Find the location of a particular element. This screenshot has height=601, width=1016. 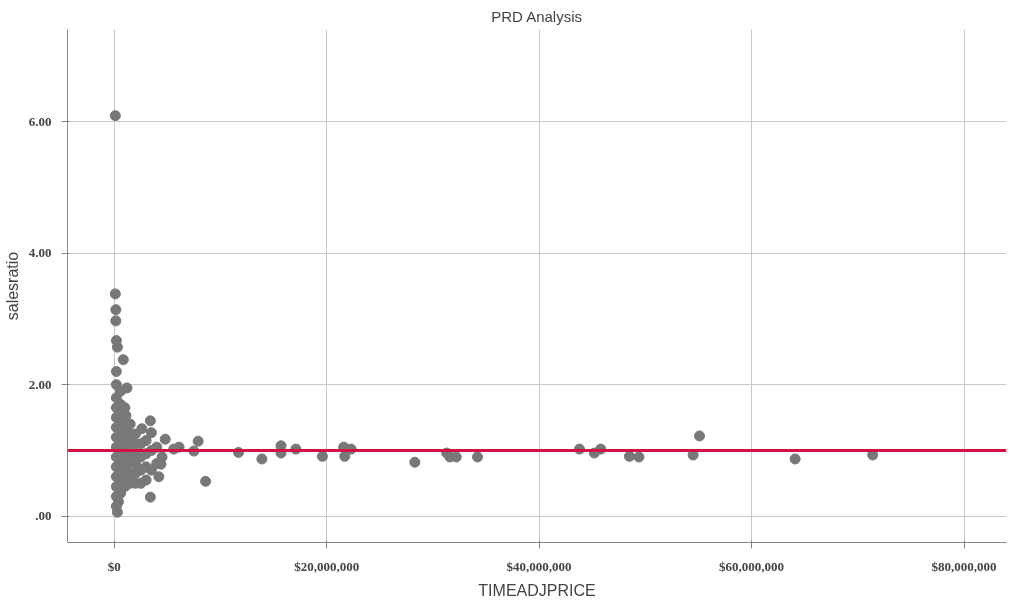

y-tick-label: 2.00 is located at coordinates (40, 384).